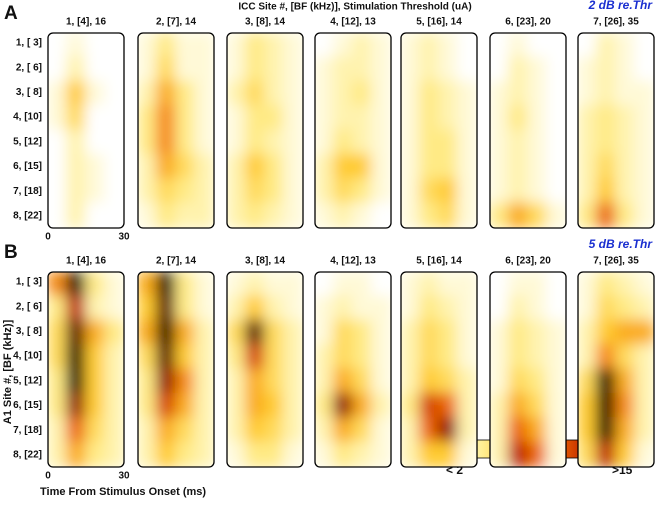 This screenshot has width=656, height=505. What do you see at coordinates (27, 216) in the screenshot?
I see `row-label: 8, [22]` at bounding box center [27, 216].